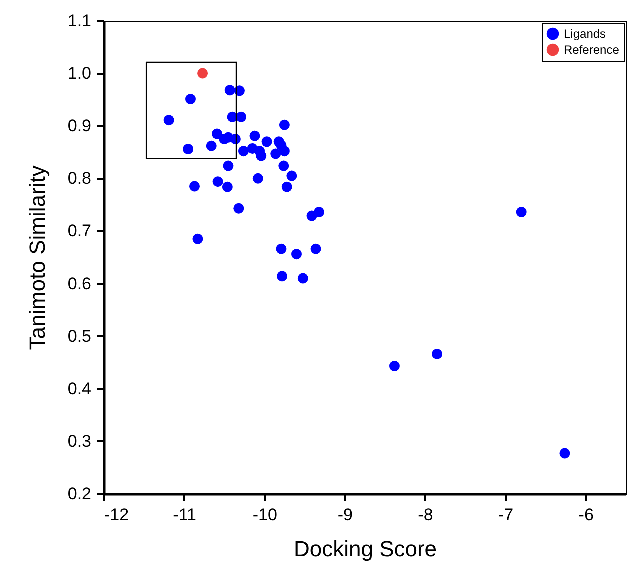 Image resolution: width=632 pixels, height=570 pixels. I want to click on legend-label: Ligands, so click(585, 34).